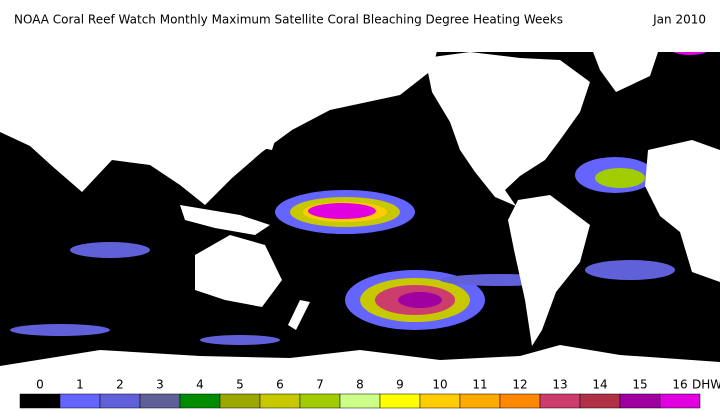 This screenshot has width=720, height=411. What do you see at coordinates (439, 385) in the screenshot?
I see `level-label: 10` at bounding box center [439, 385].